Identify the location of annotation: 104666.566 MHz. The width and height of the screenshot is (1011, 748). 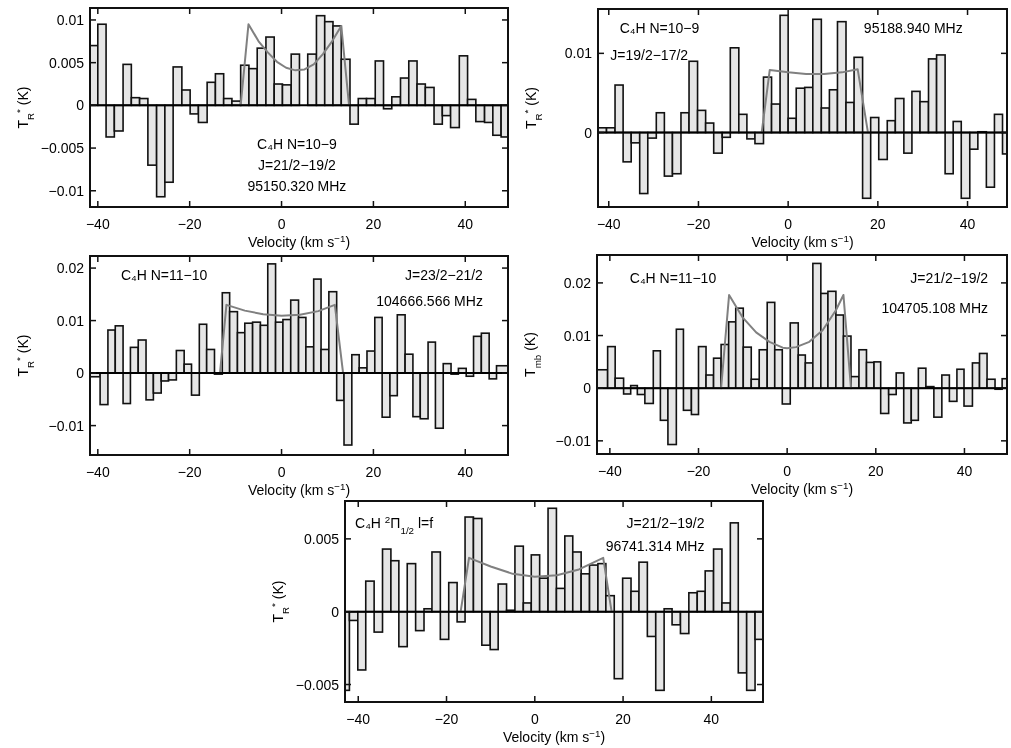
(429, 300).